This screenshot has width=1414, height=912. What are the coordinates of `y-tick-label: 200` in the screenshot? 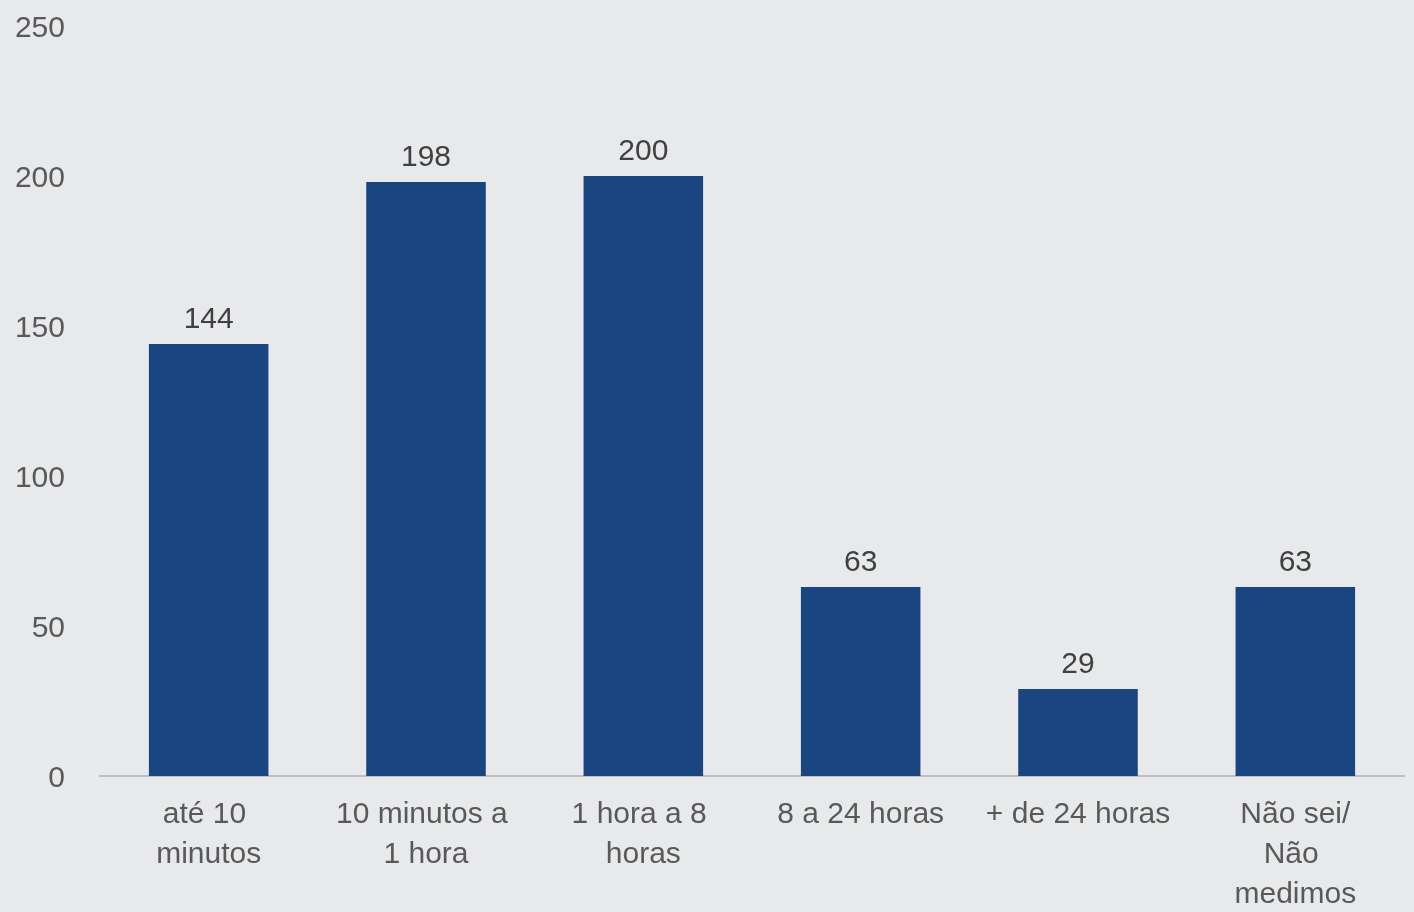 It's located at (39, 176).